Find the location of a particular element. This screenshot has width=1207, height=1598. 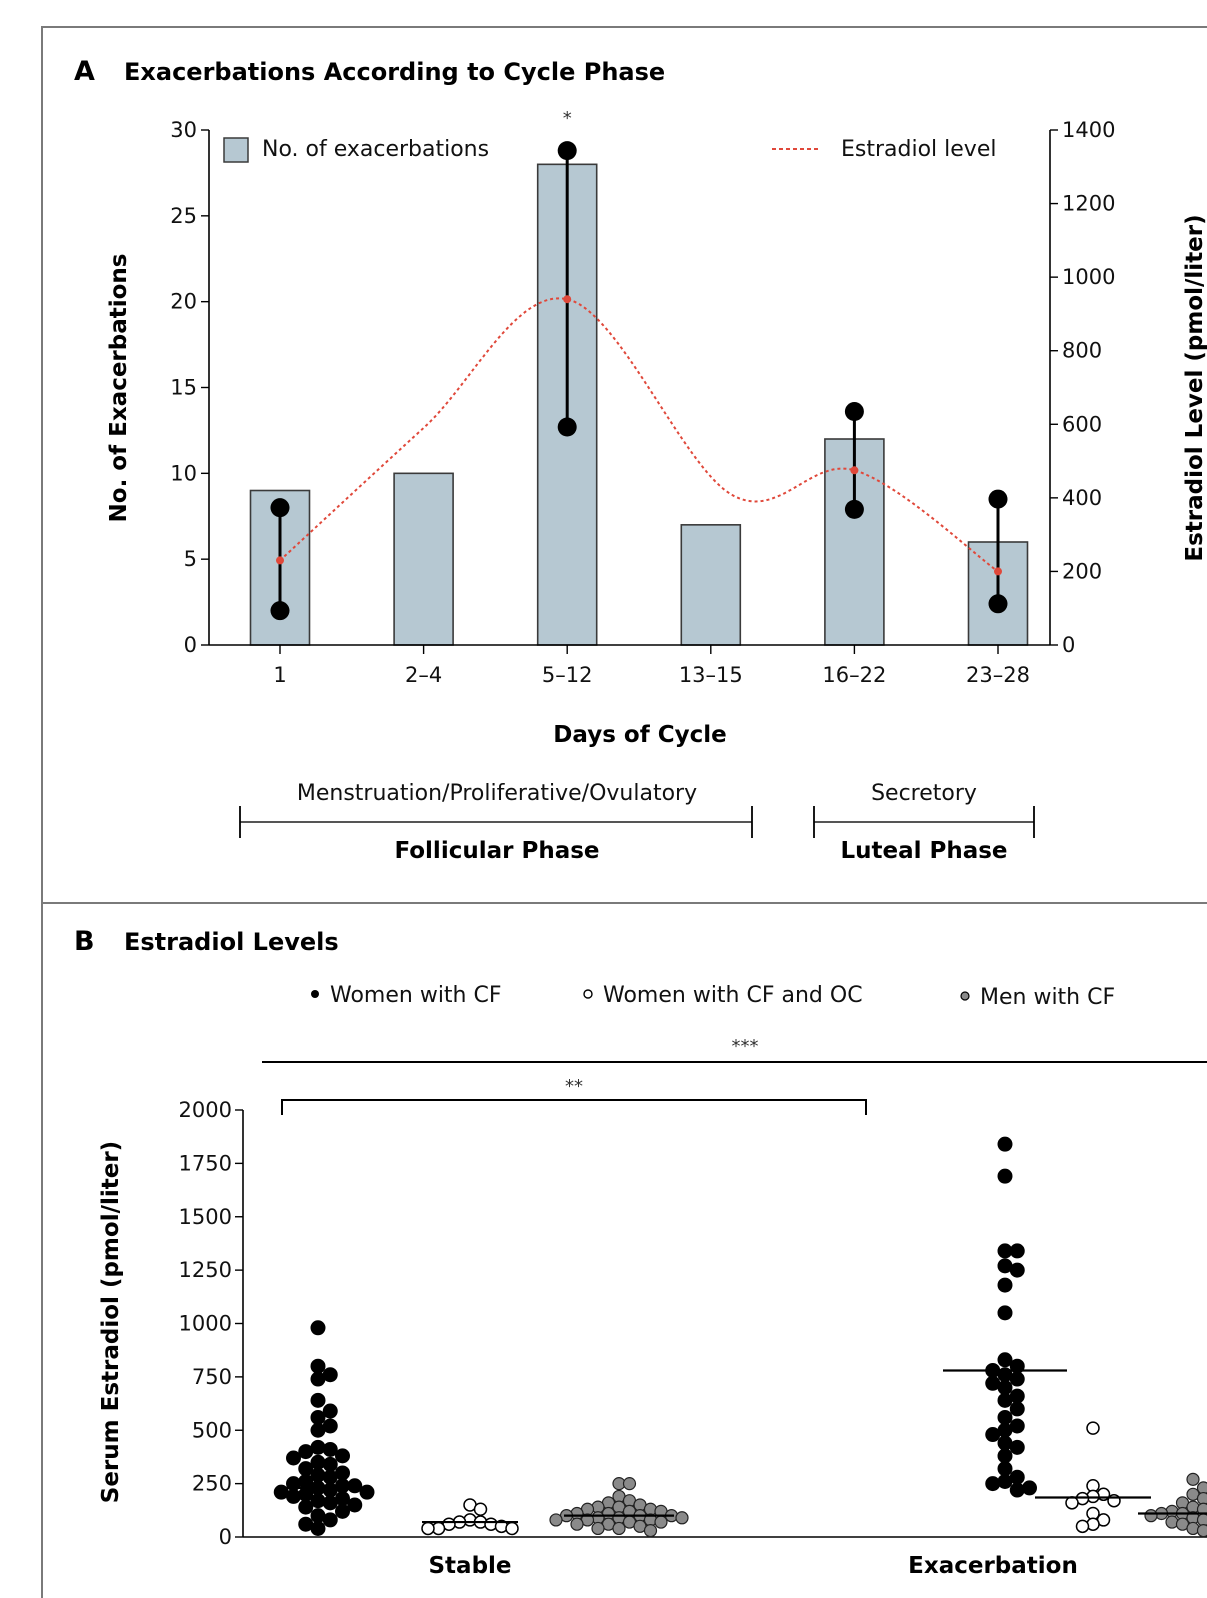

phase-luteal-name: Luteal Phase is located at coordinates (923, 851).